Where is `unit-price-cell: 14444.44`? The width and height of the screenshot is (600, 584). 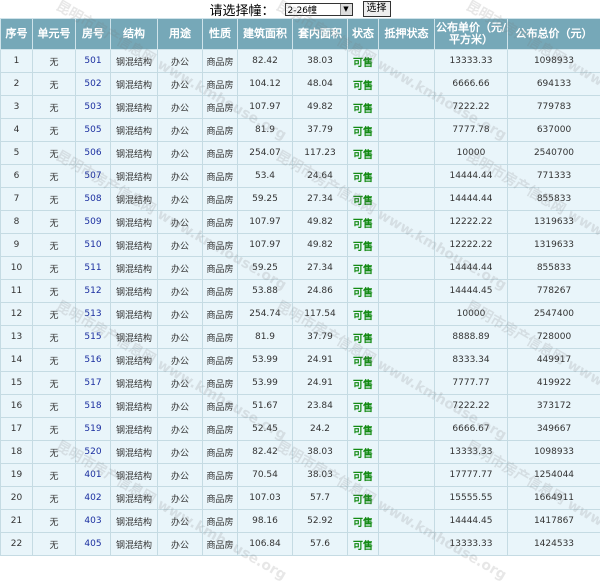 unit-price-cell: 14444.44 is located at coordinates (471, 268).